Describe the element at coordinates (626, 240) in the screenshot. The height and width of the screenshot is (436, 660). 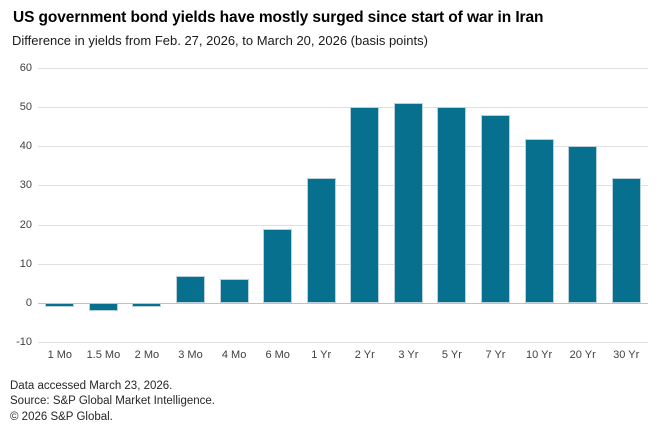
I see `bar-30-yr` at that location.